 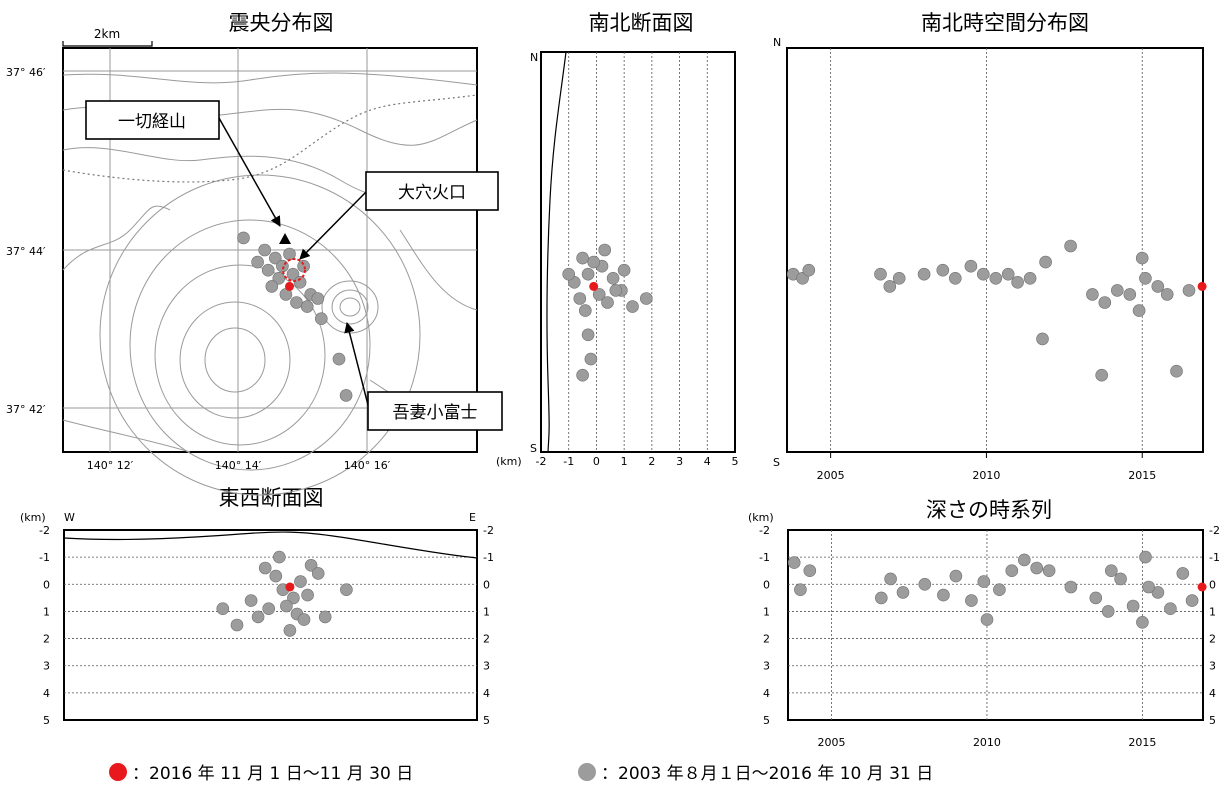 What do you see at coordinates (399, 215) in the screenshot?
I see `callout-oana: 大穴火口` at bounding box center [399, 215].